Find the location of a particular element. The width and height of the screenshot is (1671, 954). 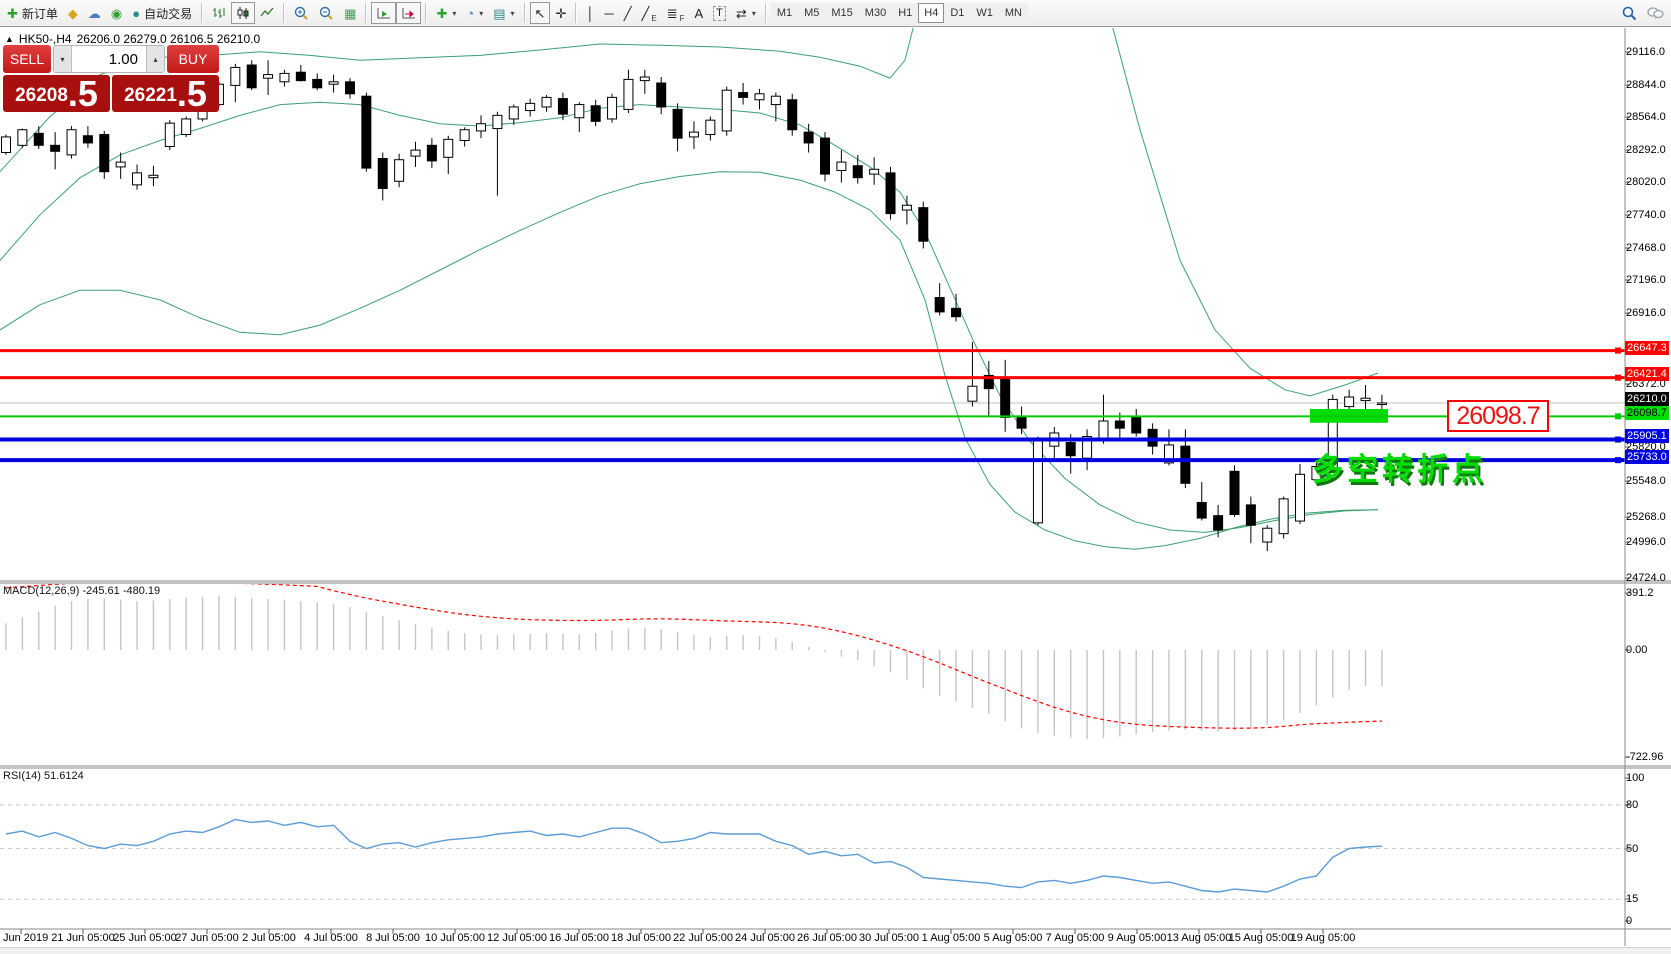

fibonacci-tool-button: ≣ F is located at coordinates (676, 13).